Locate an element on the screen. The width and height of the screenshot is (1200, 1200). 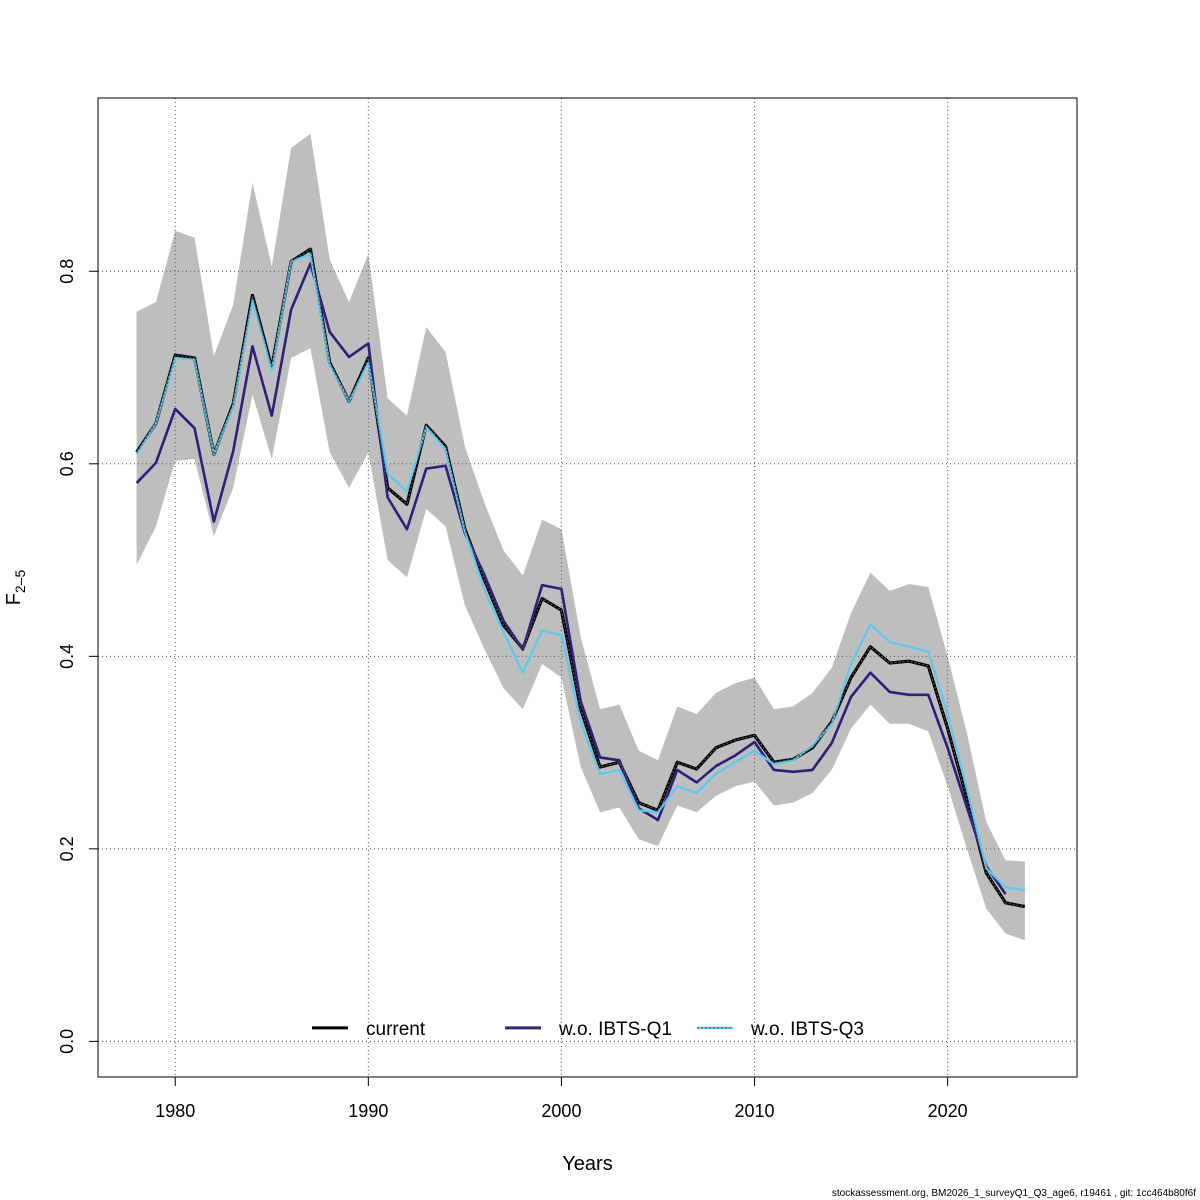
y-tick-label: 0.2 is located at coordinates (67, 848).